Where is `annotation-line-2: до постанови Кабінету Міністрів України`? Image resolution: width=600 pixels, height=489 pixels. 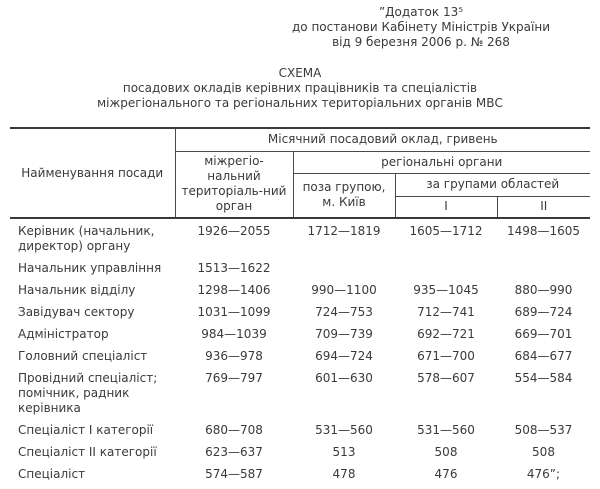 annotation-line-2: до постанови Кабінету Міністрів України is located at coordinates (421, 27).